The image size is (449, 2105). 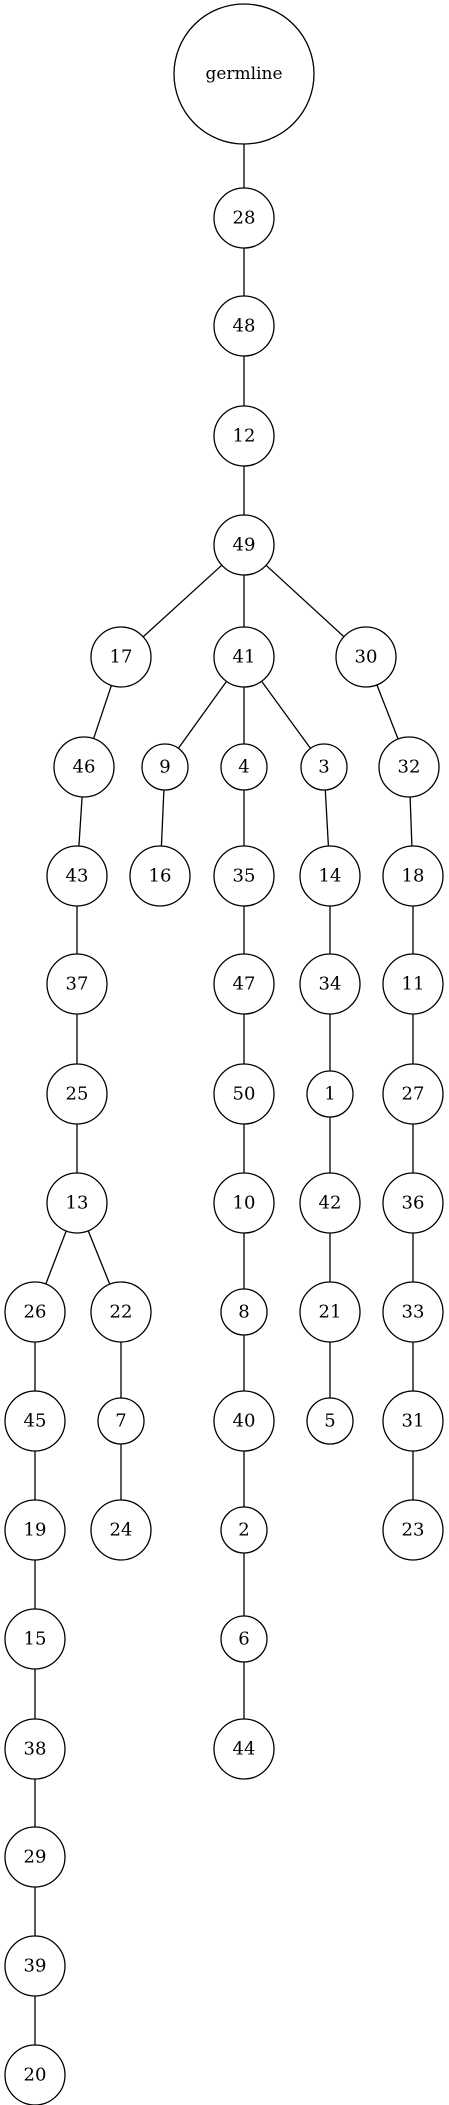 I want to click on node-label: 48, so click(x=244, y=326).